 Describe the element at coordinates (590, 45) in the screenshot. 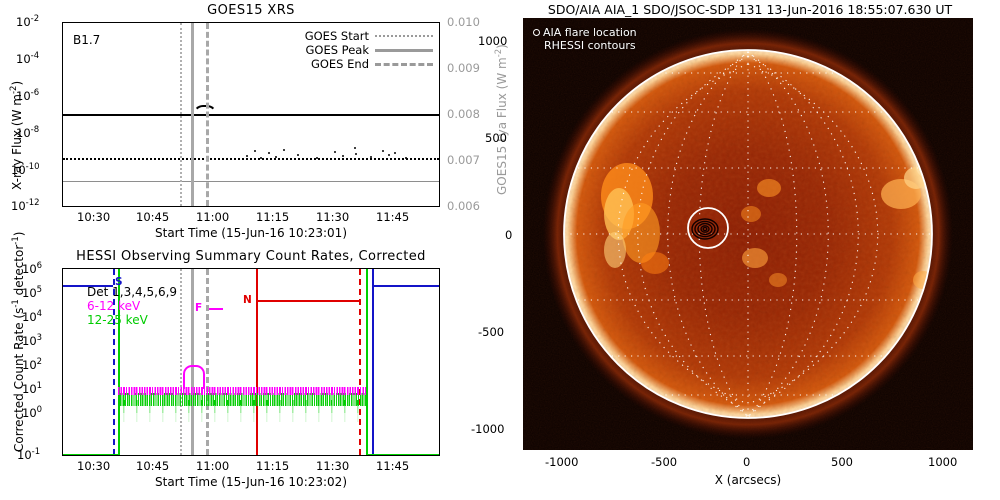

I see `sdo-legend-label-rhessi-contours: RHESSI contours` at that location.